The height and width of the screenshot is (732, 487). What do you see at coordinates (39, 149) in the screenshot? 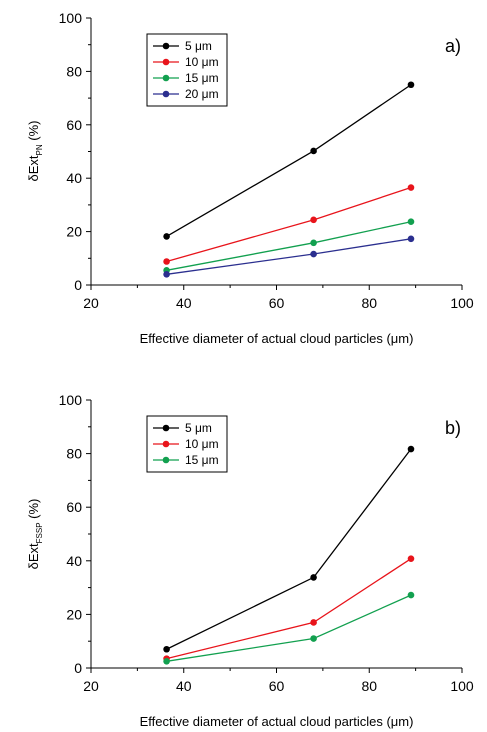
I see `y-axis-title-subscript: PN` at bounding box center [39, 149].